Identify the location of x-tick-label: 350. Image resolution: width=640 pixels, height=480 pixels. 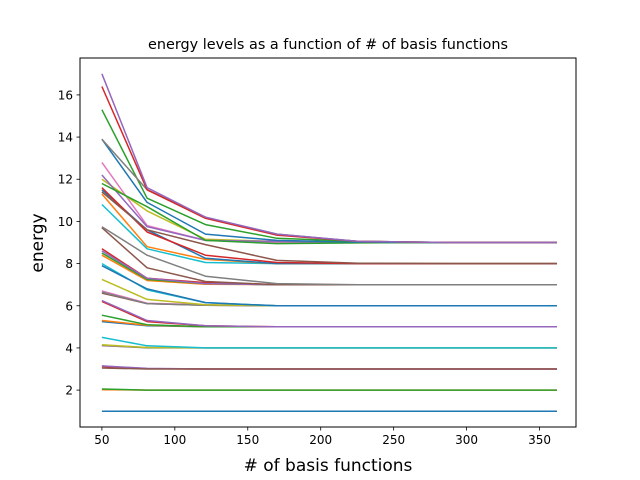
(539, 440).